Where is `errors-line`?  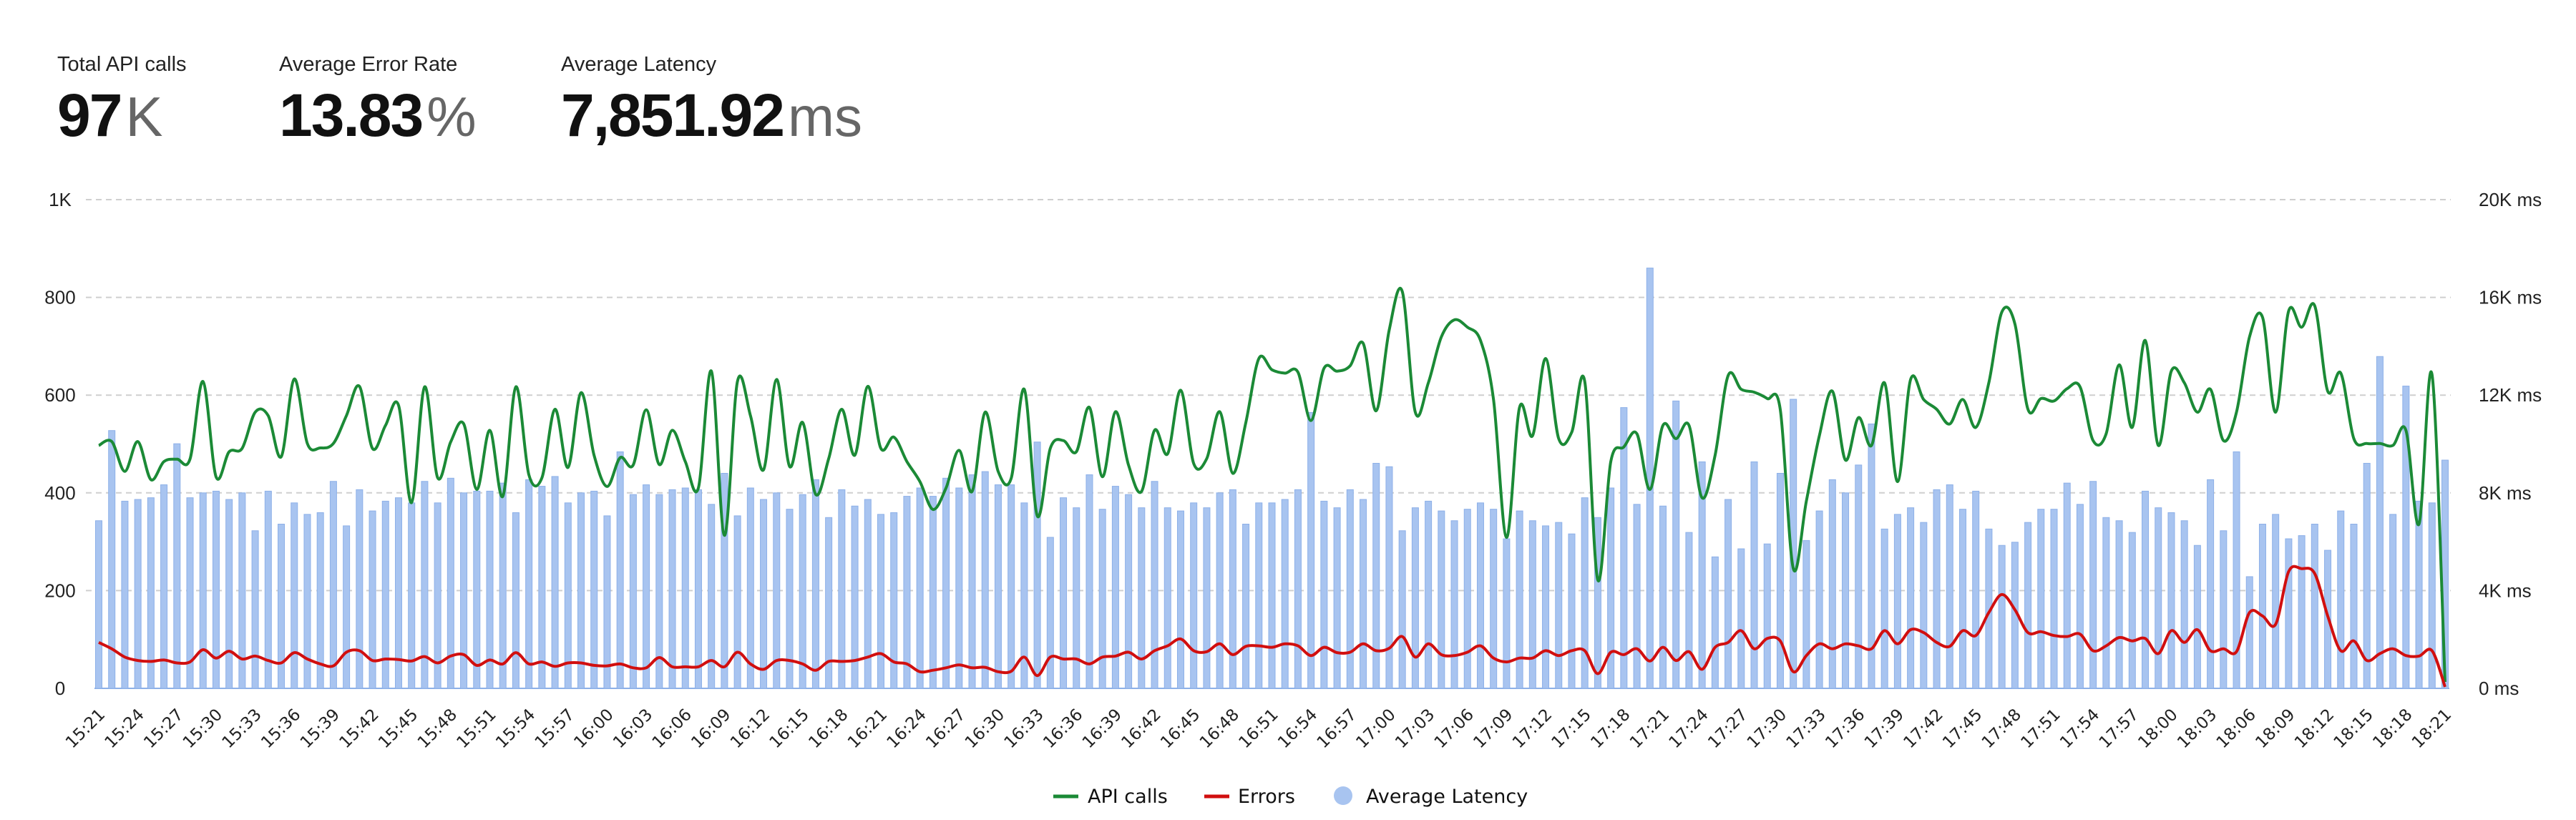 errors-line is located at coordinates (1272, 626).